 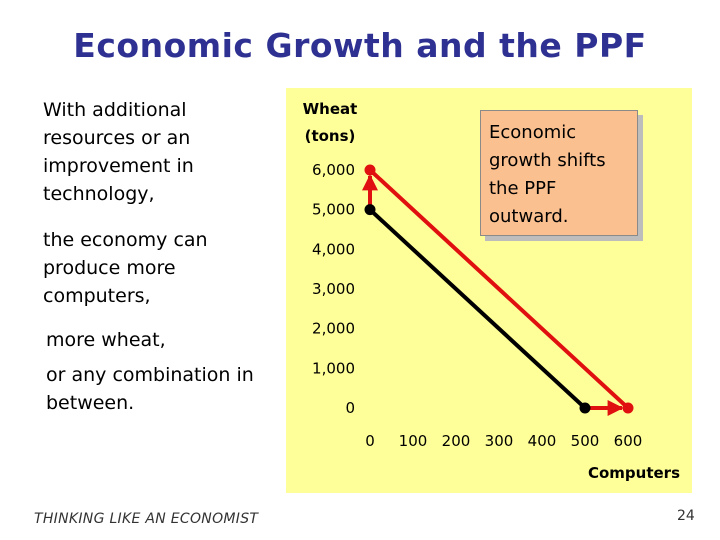 I want to click on x-tick-label: 0, so click(x=370, y=441).